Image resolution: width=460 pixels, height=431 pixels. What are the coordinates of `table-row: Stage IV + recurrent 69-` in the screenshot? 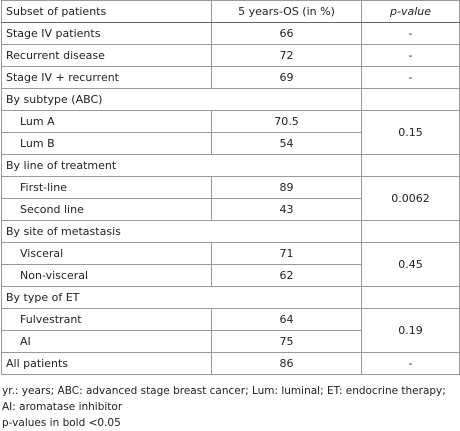 It's located at (230, 77).